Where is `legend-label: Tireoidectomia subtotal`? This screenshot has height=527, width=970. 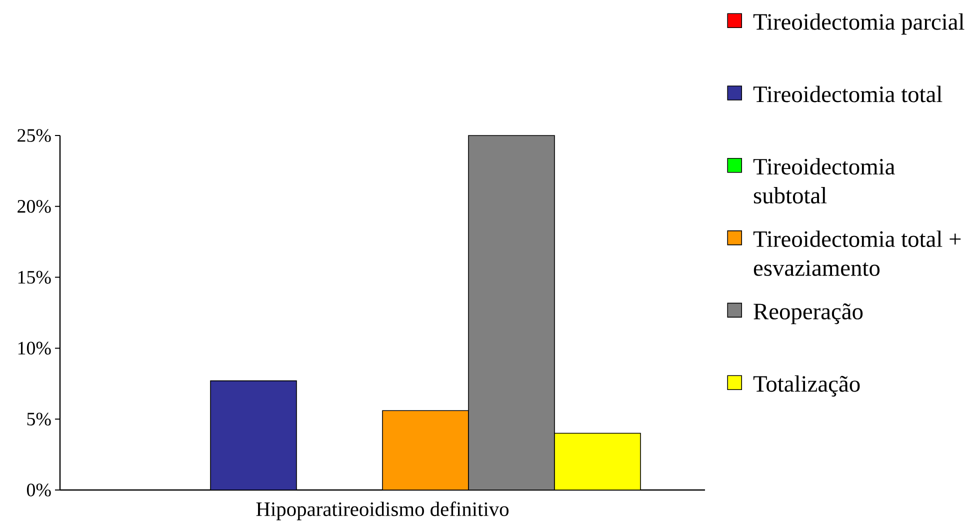
legend-label: Tireoidectomia subtotal is located at coordinates (824, 181).